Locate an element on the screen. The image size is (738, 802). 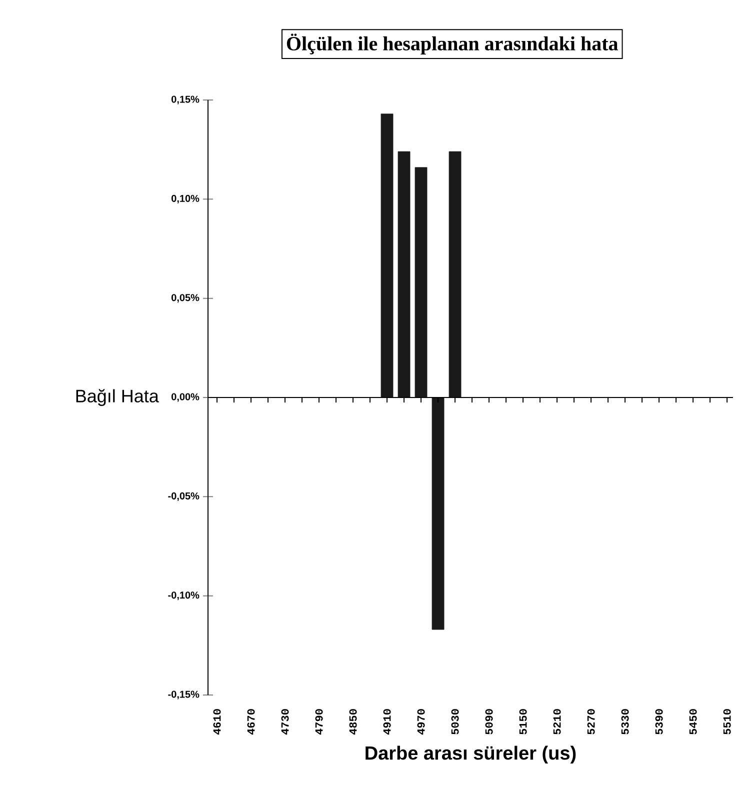
x-tick-label: 5030 is located at coordinates (455, 721).